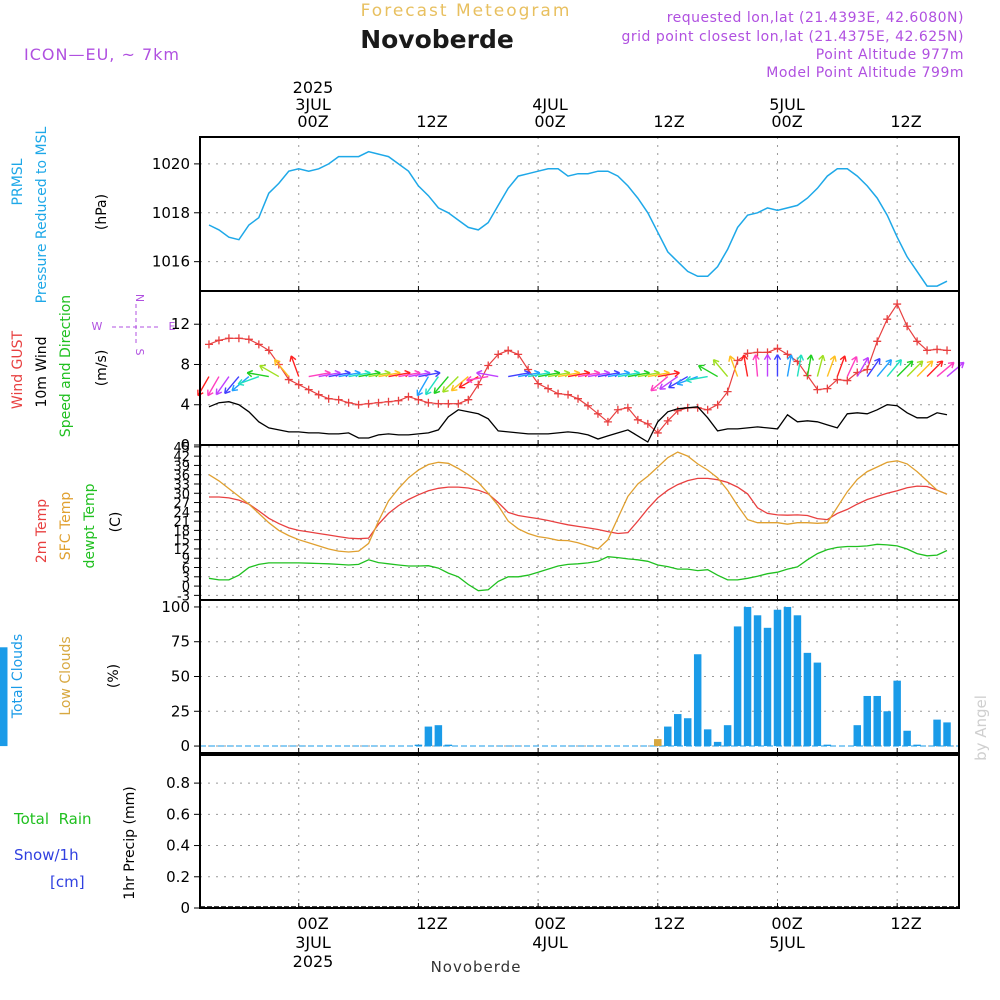 The width and height of the screenshot is (1000, 1000). Describe the element at coordinates (171, 164) in the screenshot. I see `y-tick-label: 1020` at that location.